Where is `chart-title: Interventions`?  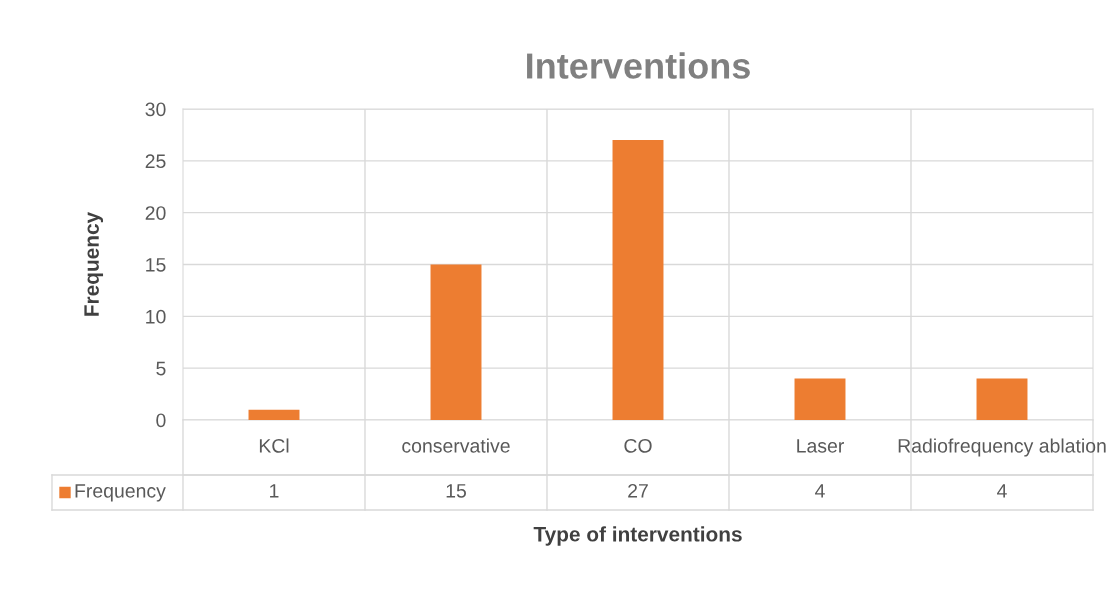 chart-title: Interventions is located at coordinates (638, 65).